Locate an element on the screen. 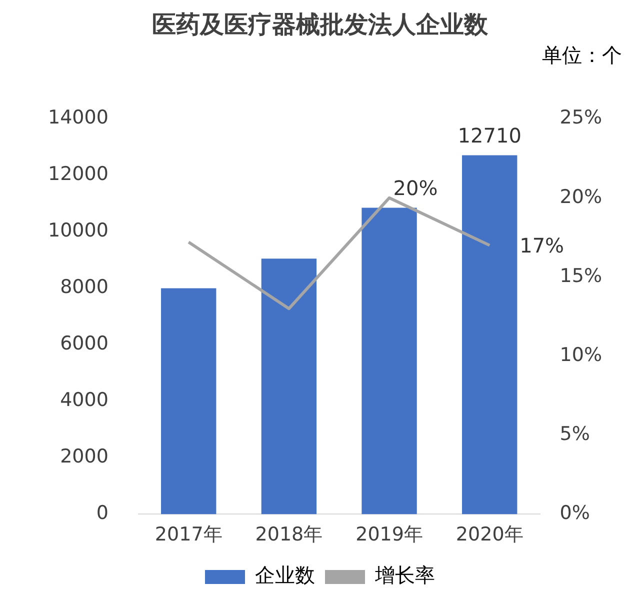  y2-tick-label: 15% is located at coordinates (581, 275).